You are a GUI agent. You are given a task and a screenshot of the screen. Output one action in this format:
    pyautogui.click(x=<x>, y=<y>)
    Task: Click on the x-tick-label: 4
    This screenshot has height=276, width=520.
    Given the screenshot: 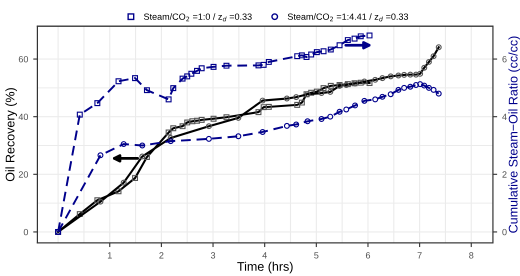 What is the action you would take?
    pyautogui.click(x=264, y=255)
    